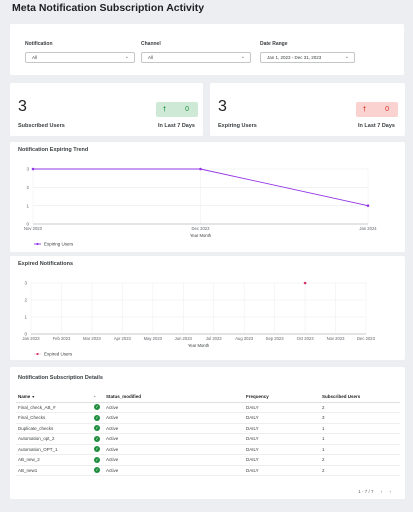  What do you see at coordinates (376, 126) in the screenshot?
I see `expiring-users-period: In Last 7 Days` at bounding box center [376, 126].